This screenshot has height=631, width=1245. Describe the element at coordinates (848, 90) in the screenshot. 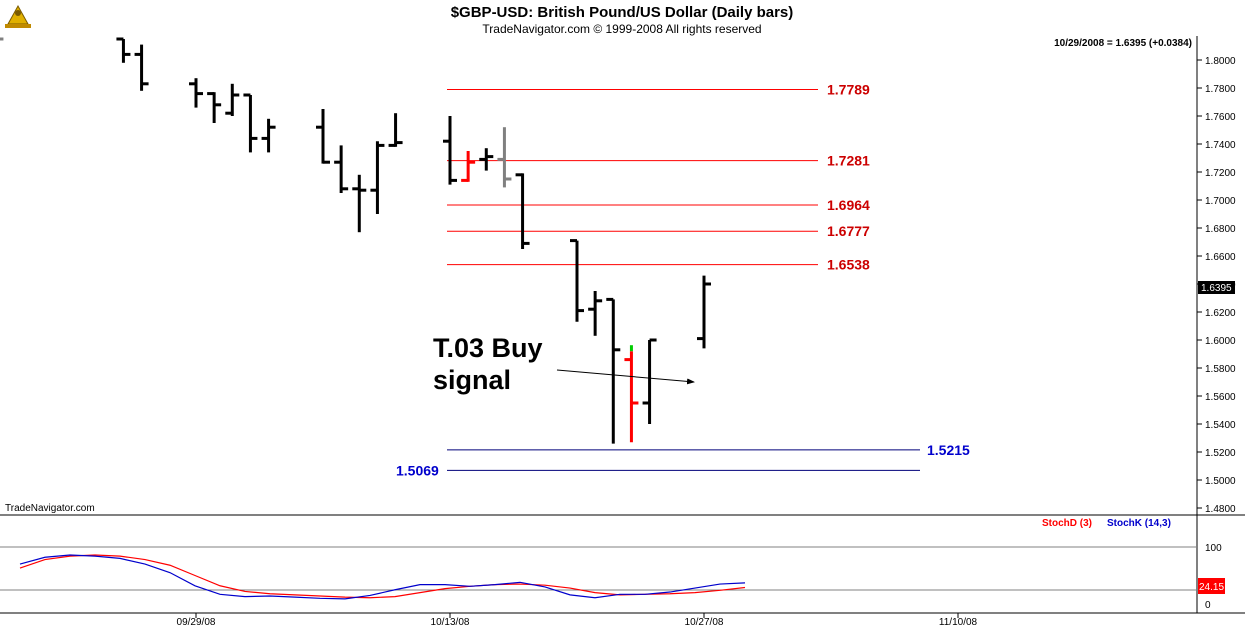

I see `resistance-label: 1.7789` at that location.